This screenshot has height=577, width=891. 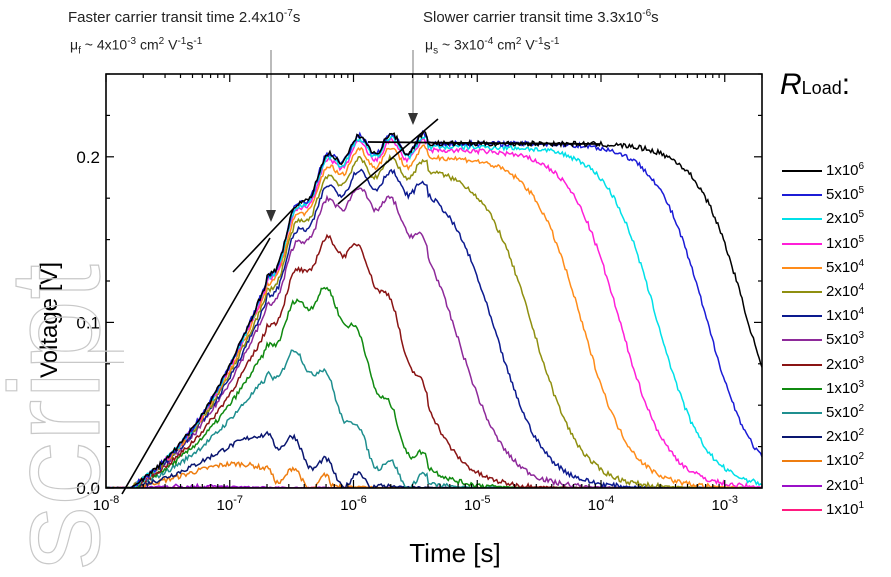 What do you see at coordinates (88, 157) in the screenshot?
I see `y-tick-label: 0.2` at bounding box center [88, 157].